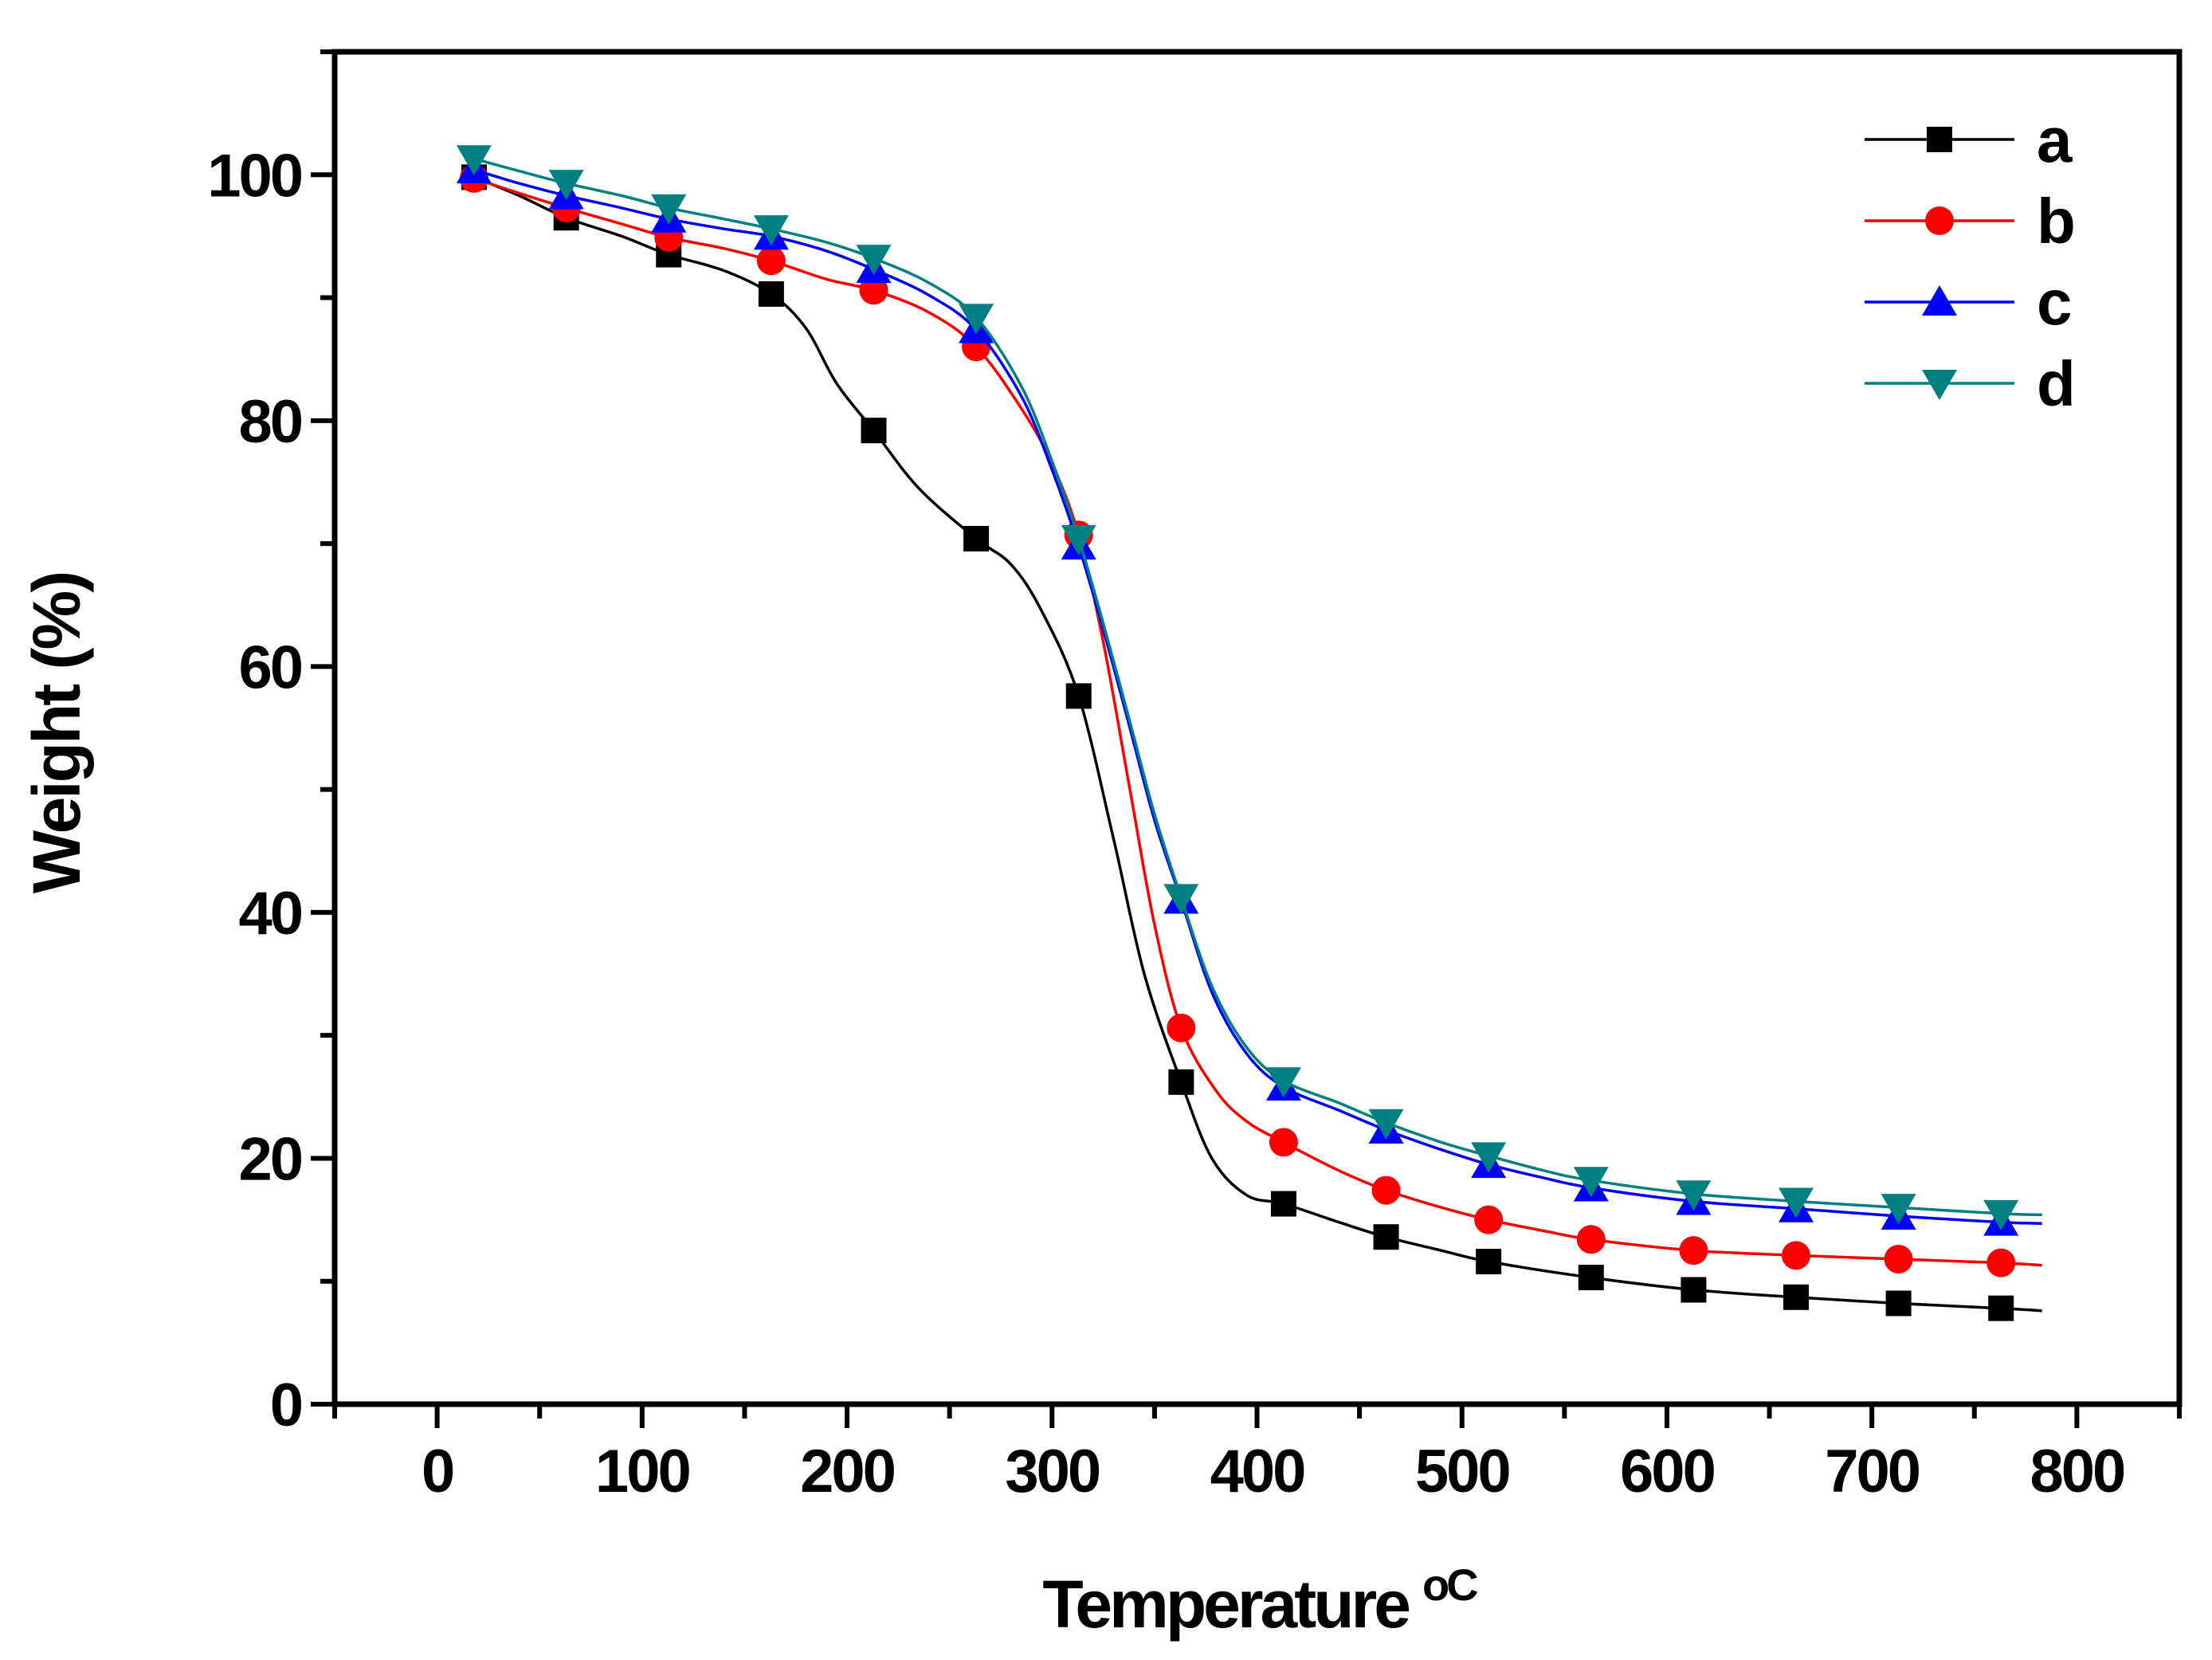 Image resolution: width=2212 pixels, height=1660 pixels. Describe the element at coordinates (2055, 302) in the screenshot. I see `legend-label: c` at that location.